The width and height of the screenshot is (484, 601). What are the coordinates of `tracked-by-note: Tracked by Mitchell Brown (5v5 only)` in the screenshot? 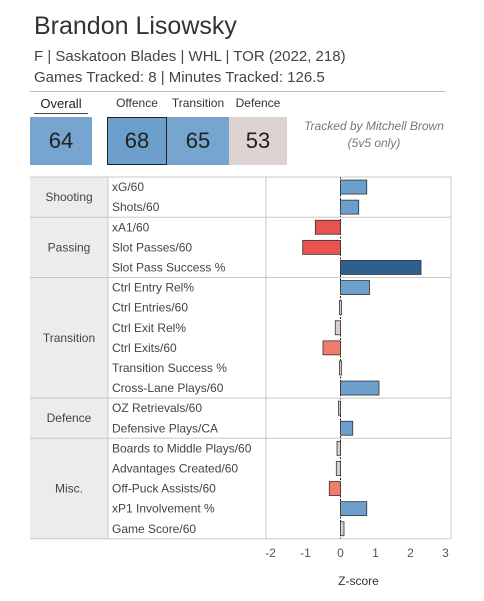 It's located at (374, 134).